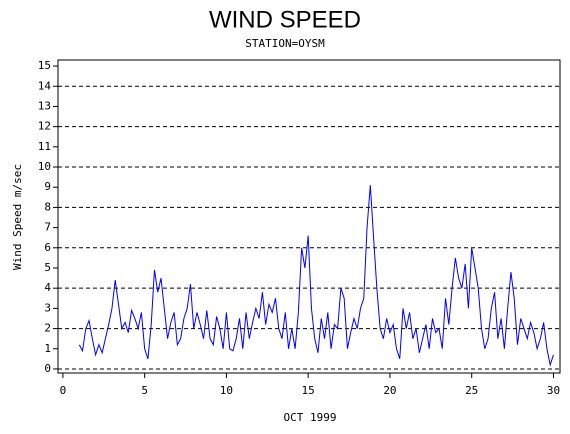  I want to click on y-tick-label: 9, so click(47, 186).